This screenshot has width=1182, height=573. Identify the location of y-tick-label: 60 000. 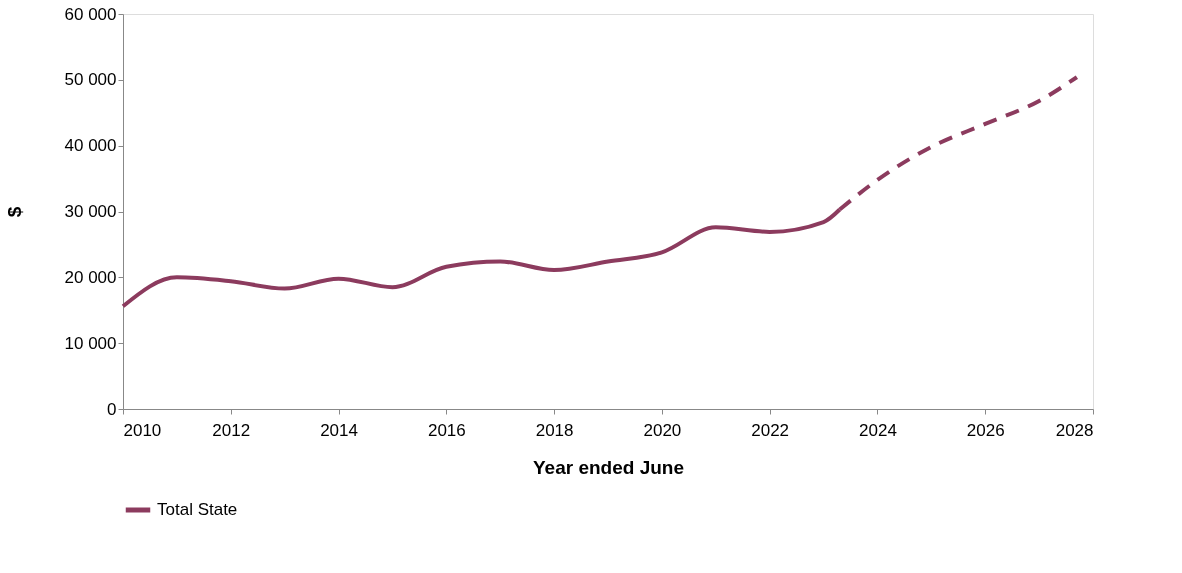
(90, 14).